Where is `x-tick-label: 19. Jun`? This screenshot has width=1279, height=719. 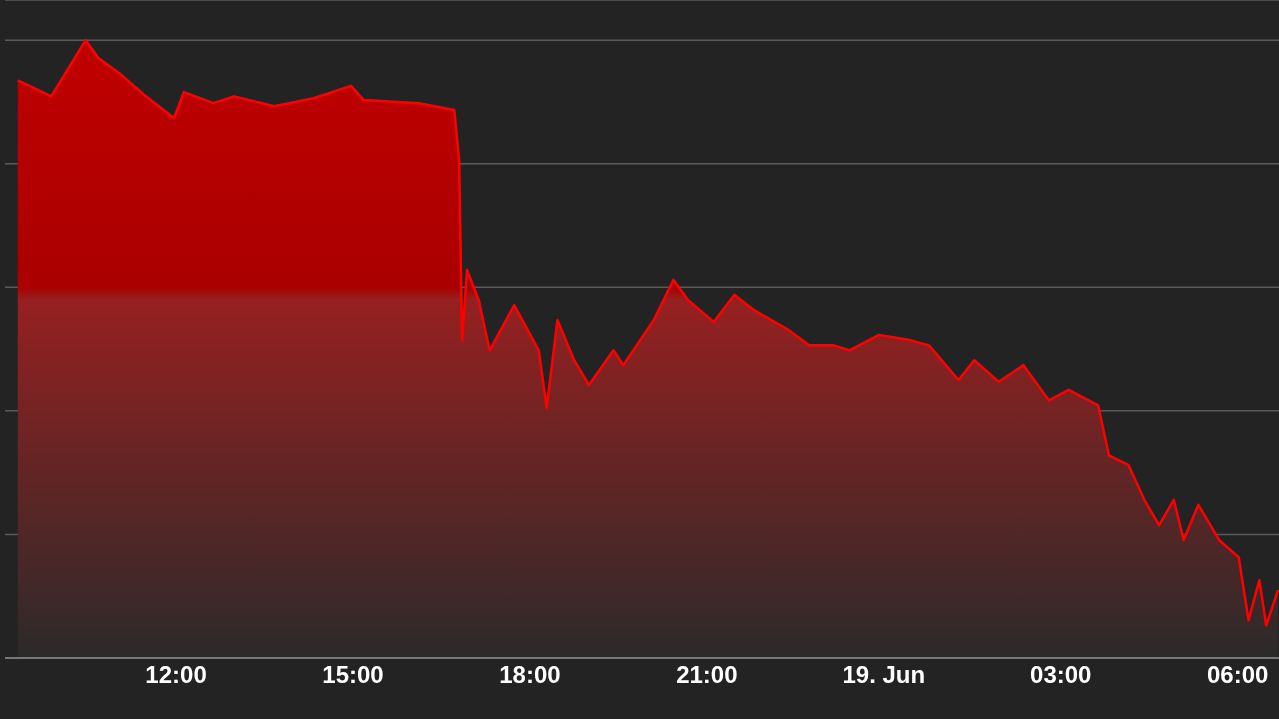
x-tick-label: 19. Jun is located at coordinates (884, 675).